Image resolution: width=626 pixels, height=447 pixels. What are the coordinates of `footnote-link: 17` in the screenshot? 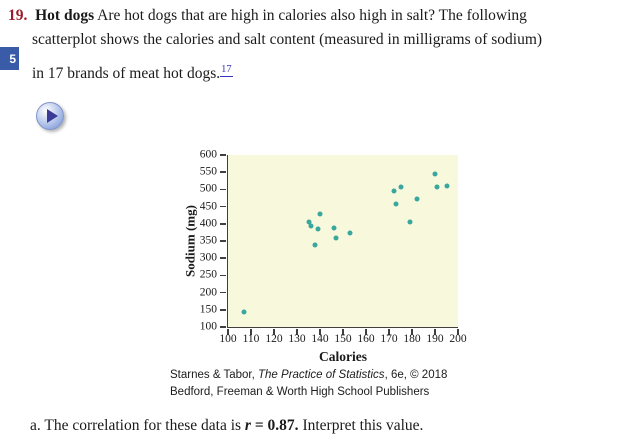 It's located at (226, 70).